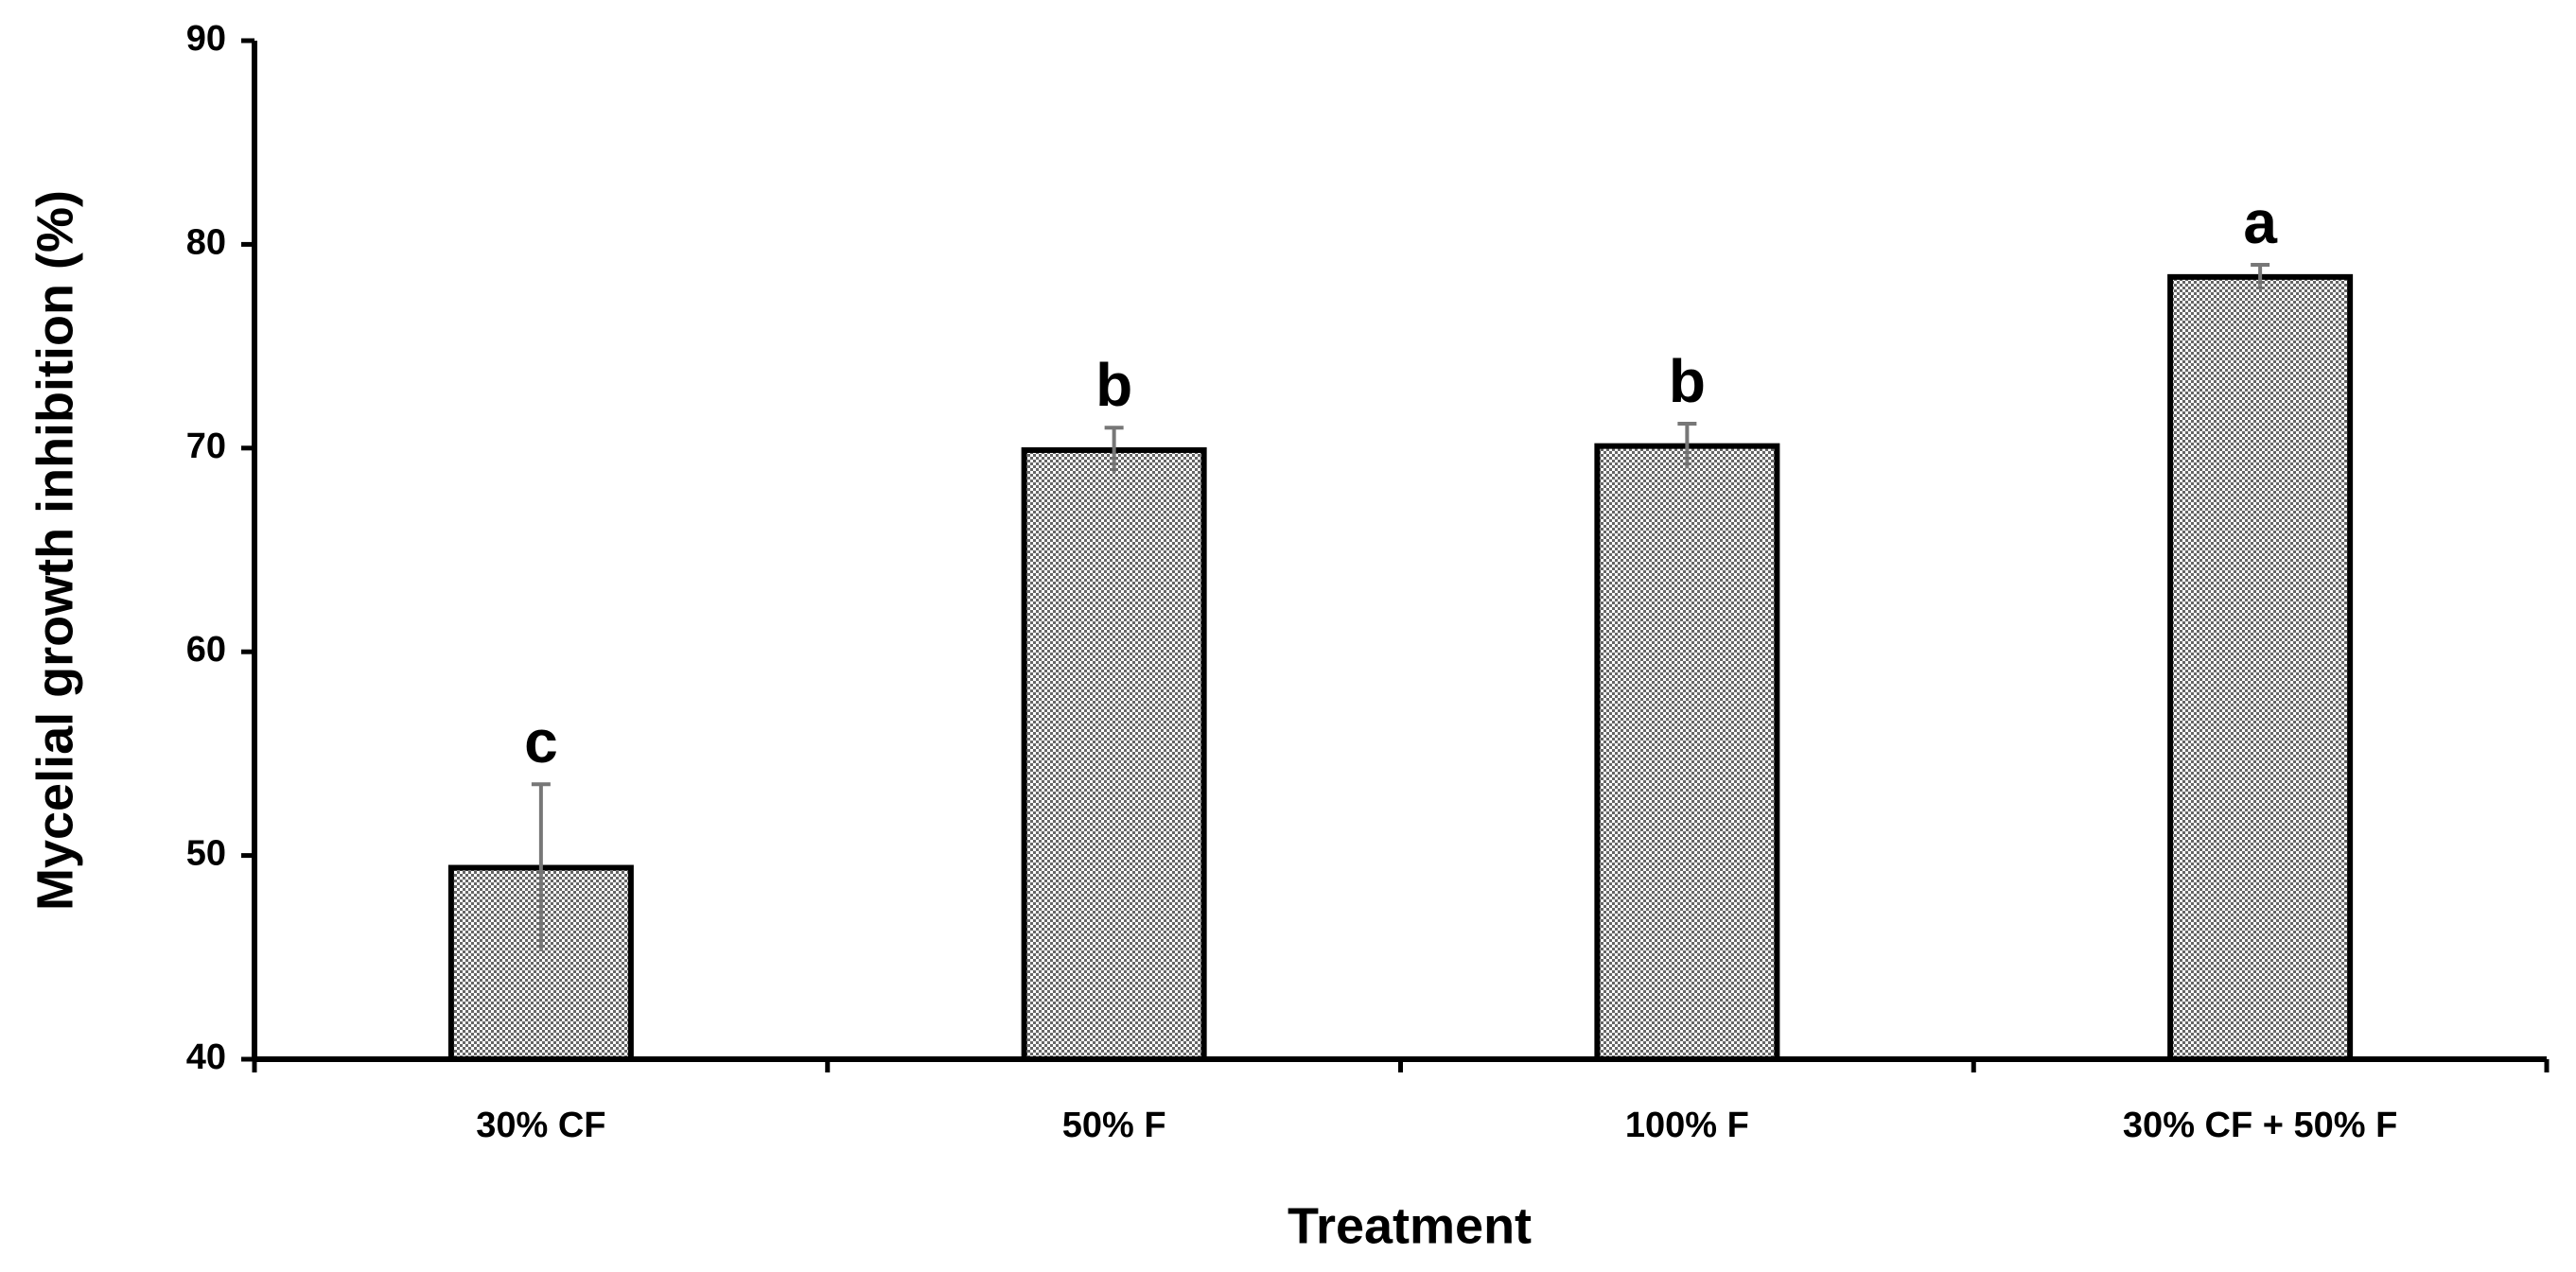 The image size is (2576, 1272). I want to click on y-tick-label: 80, so click(206, 242).